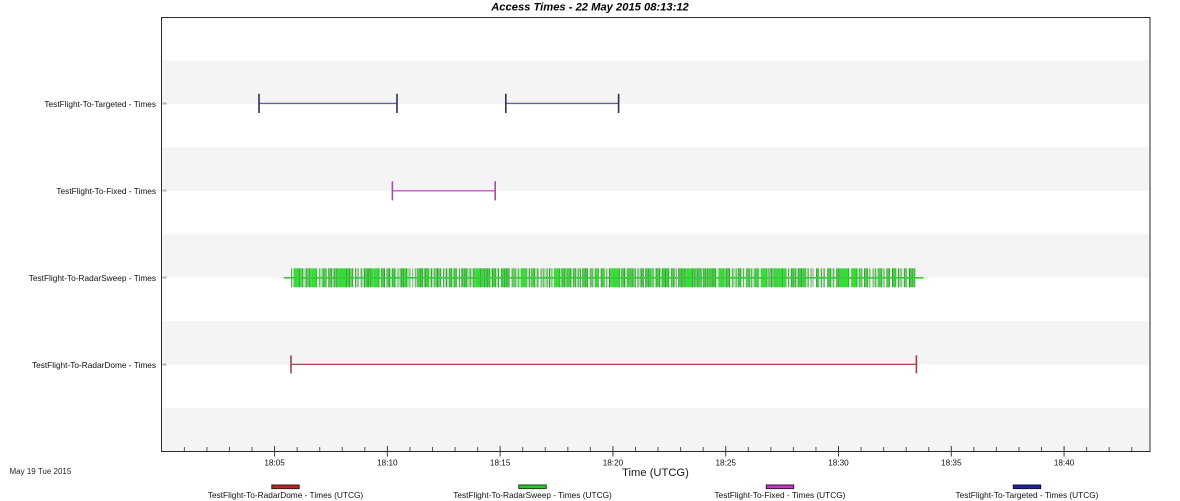  I want to click on svg-text: 18:30, so click(838, 462).